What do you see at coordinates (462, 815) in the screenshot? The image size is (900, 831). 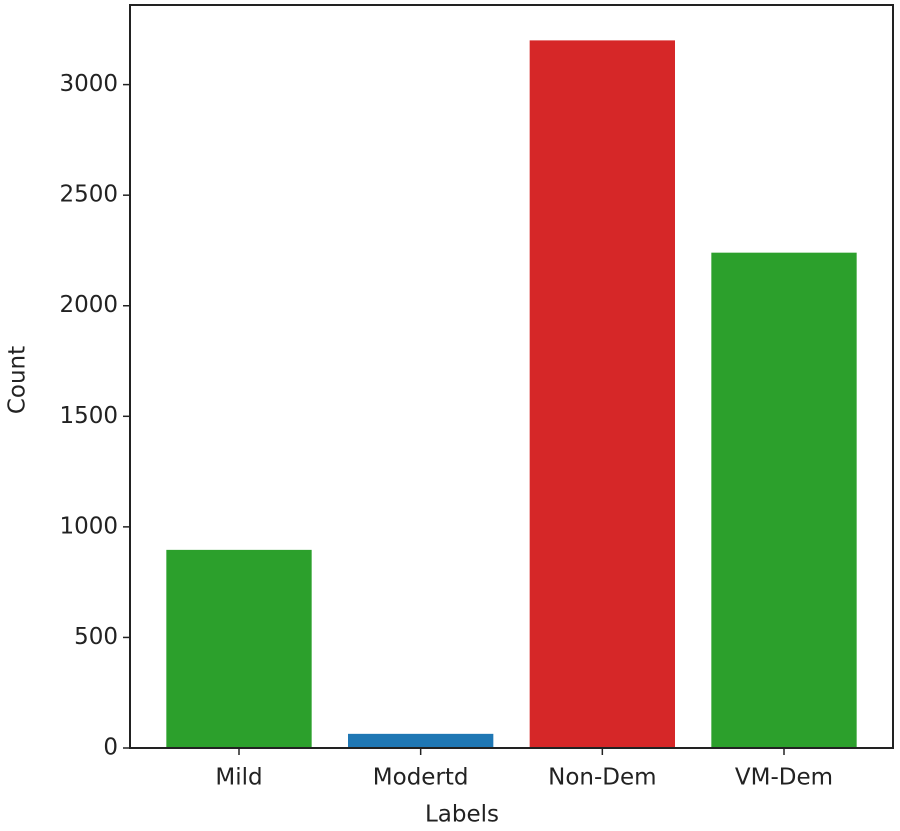 I see `x-axis-label: Labels` at bounding box center [462, 815].